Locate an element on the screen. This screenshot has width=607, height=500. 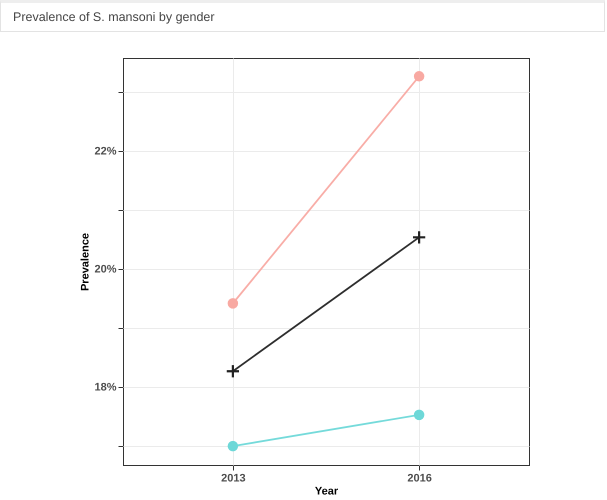
x-axis-title: Year is located at coordinates (326, 492).